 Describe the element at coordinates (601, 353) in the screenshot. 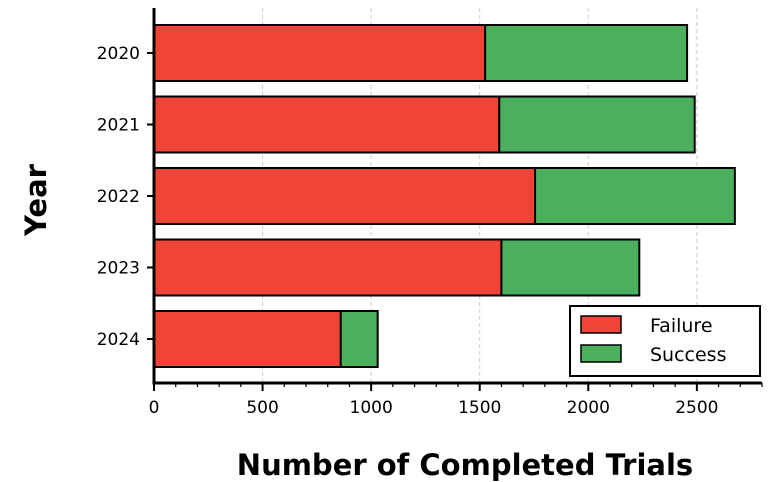

I see `legend-swatch-success` at that location.